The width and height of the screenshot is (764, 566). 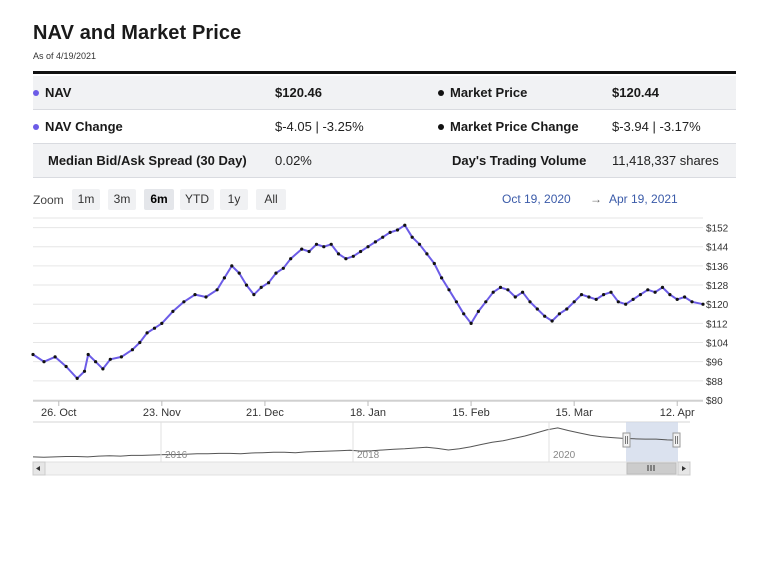 I want to click on x-tick-label: 23. Nov, so click(x=162, y=413).